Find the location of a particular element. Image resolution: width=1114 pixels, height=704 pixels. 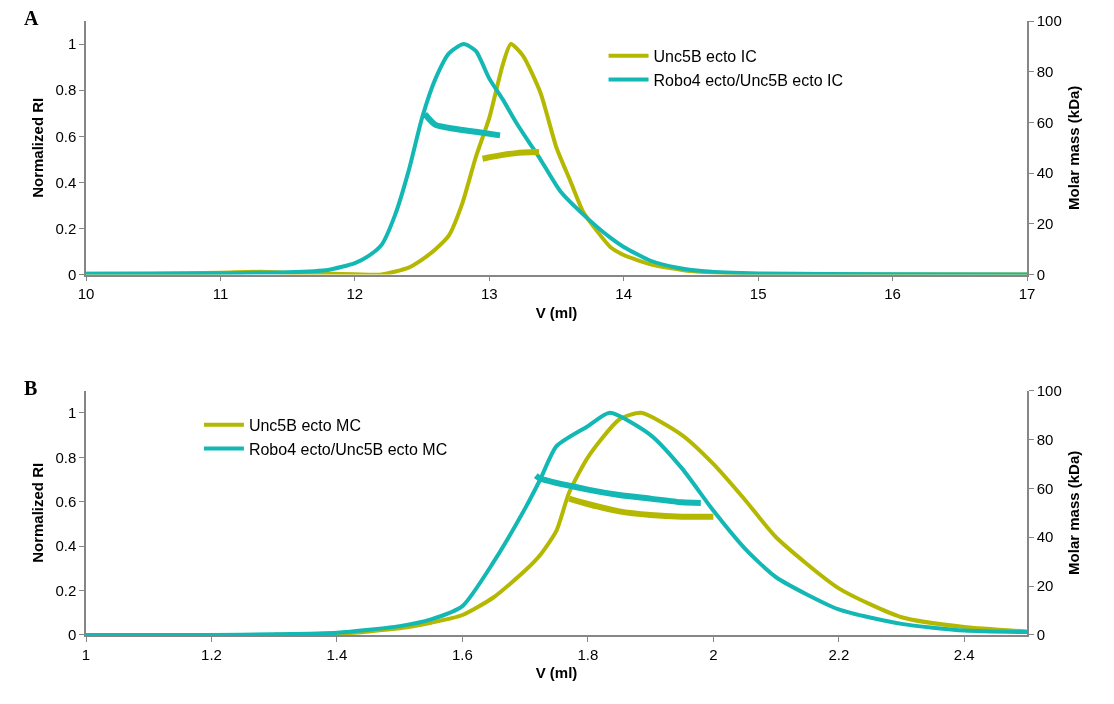

x-tick-label: 2 is located at coordinates (713, 654).